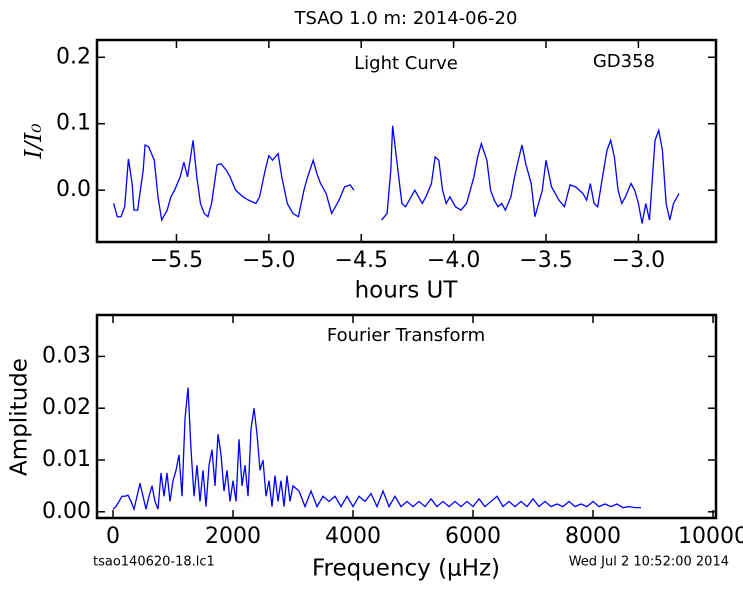  Describe the element at coordinates (176, 260) in the screenshot. I see `x-tick-label: −5.5` at that location.